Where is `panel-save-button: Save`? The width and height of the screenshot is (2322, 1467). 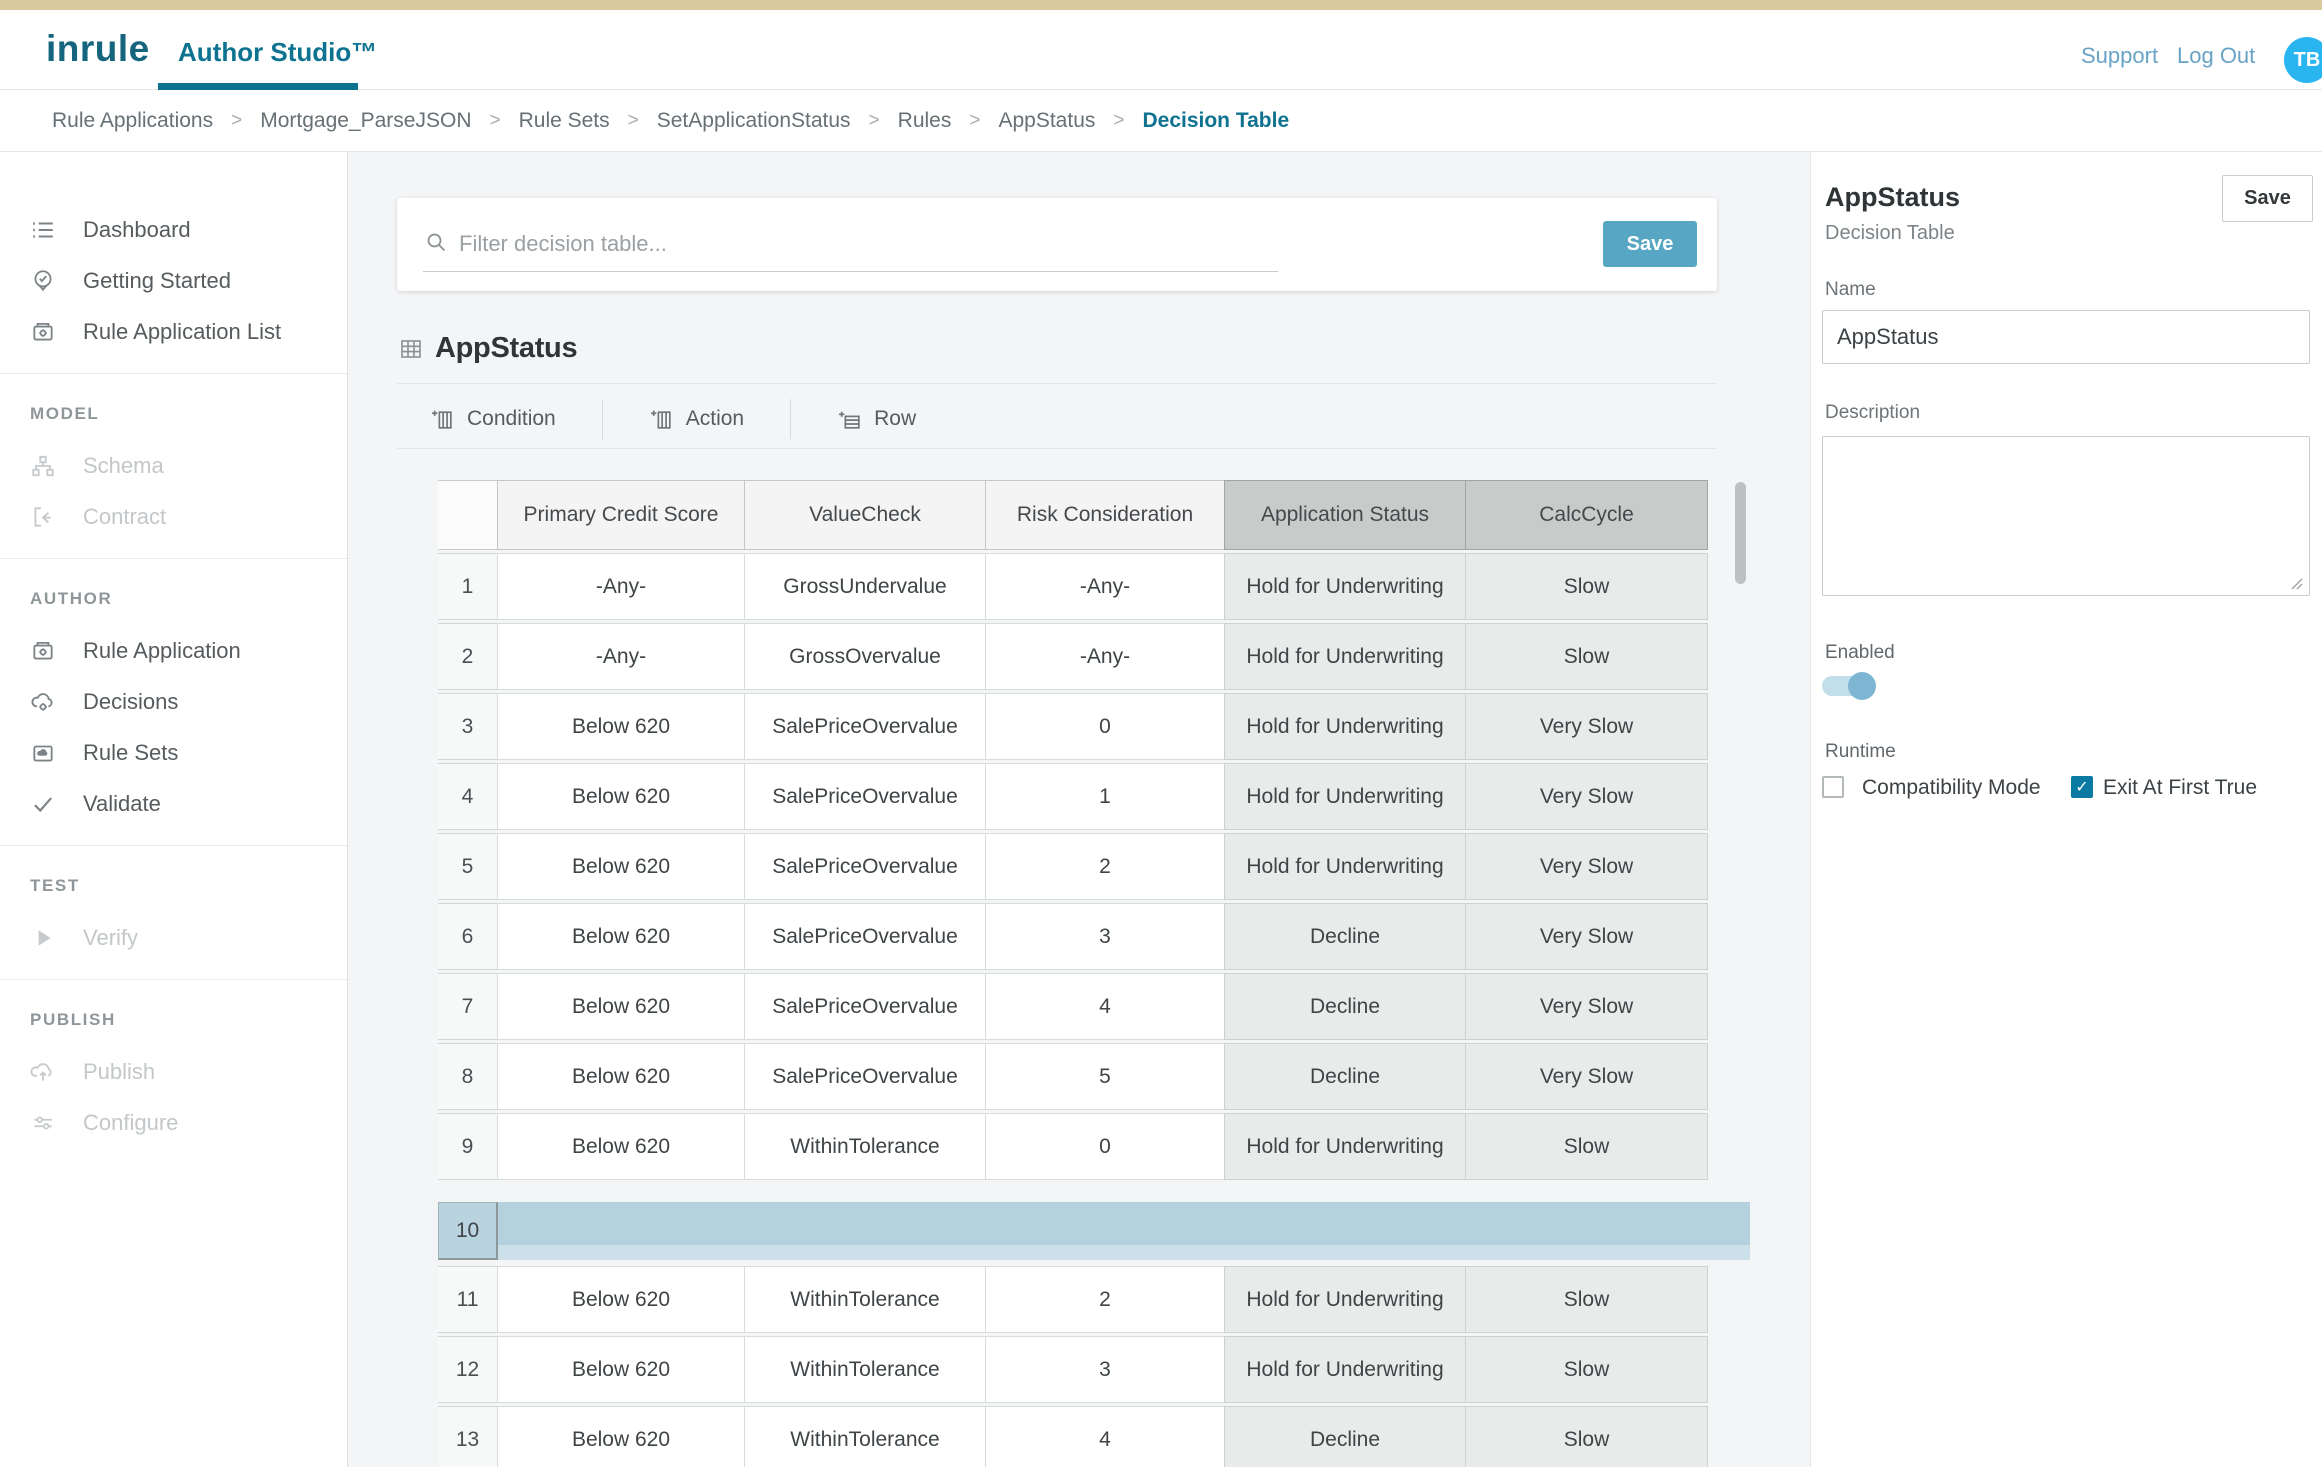 panel-save-button: Save is located at coordinates (2267, 198).